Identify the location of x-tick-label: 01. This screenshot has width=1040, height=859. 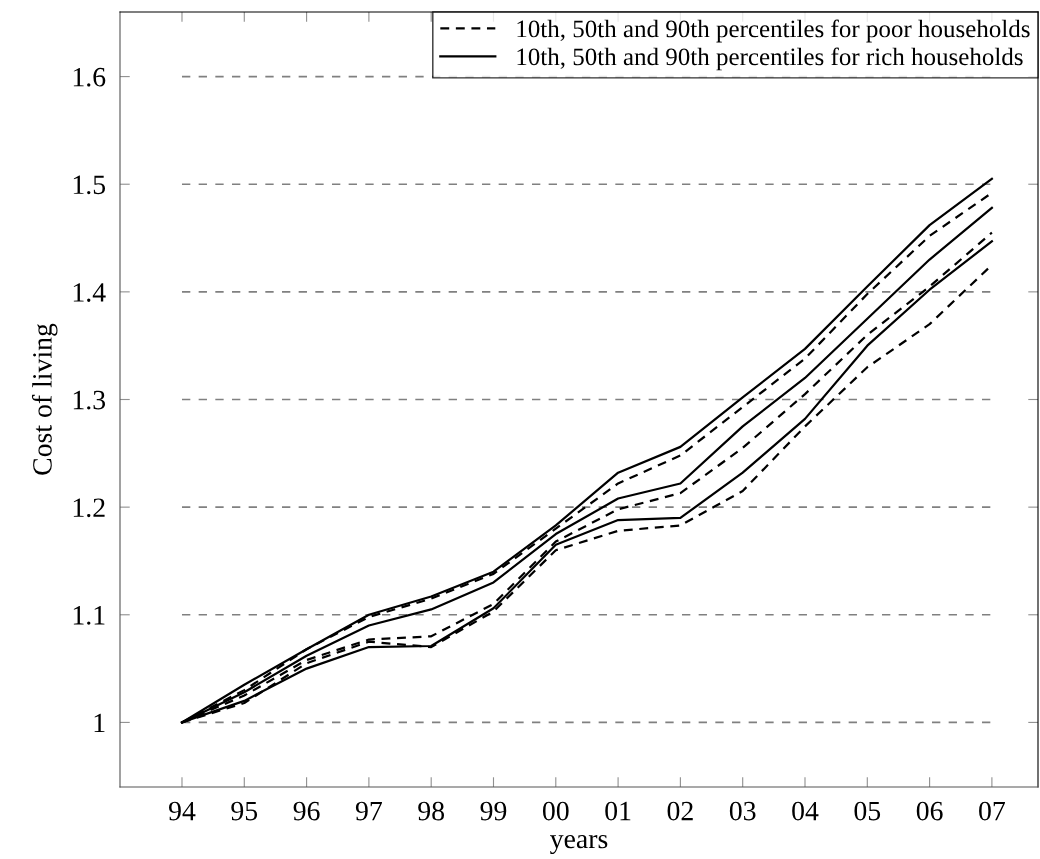
(618, 811).